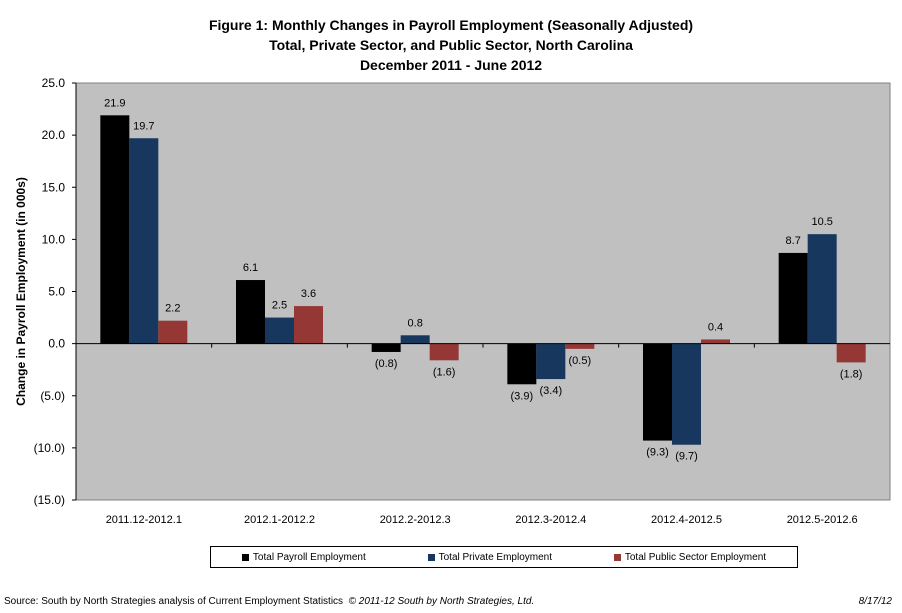 This screenshot has width=902, height=613. Describe the element at coordinates (550, 520) in the screenshot. I see `x-tick-label: 2012.3-2012.4` at that location.